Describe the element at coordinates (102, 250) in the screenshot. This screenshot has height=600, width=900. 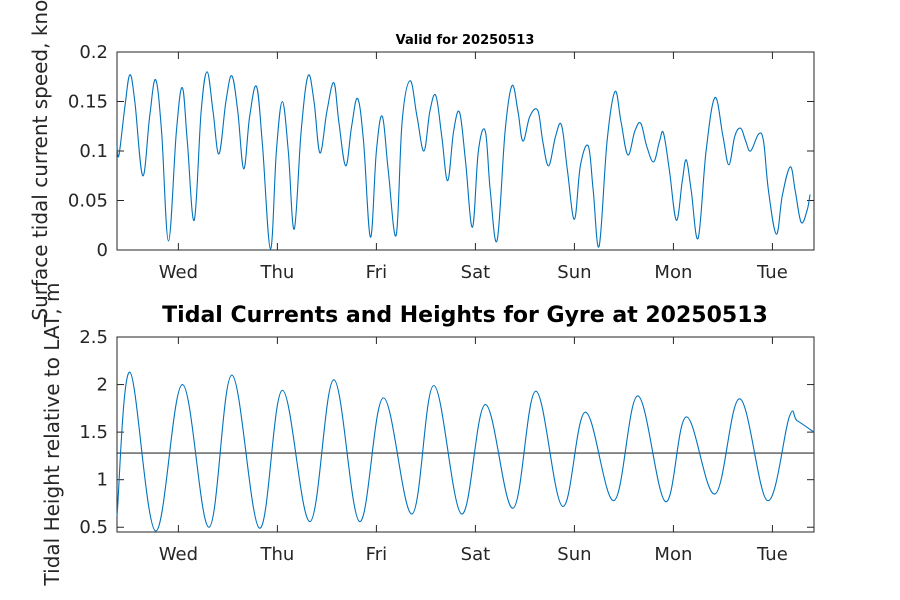
I see `current-speed-y-tick-label: 0` at that location.